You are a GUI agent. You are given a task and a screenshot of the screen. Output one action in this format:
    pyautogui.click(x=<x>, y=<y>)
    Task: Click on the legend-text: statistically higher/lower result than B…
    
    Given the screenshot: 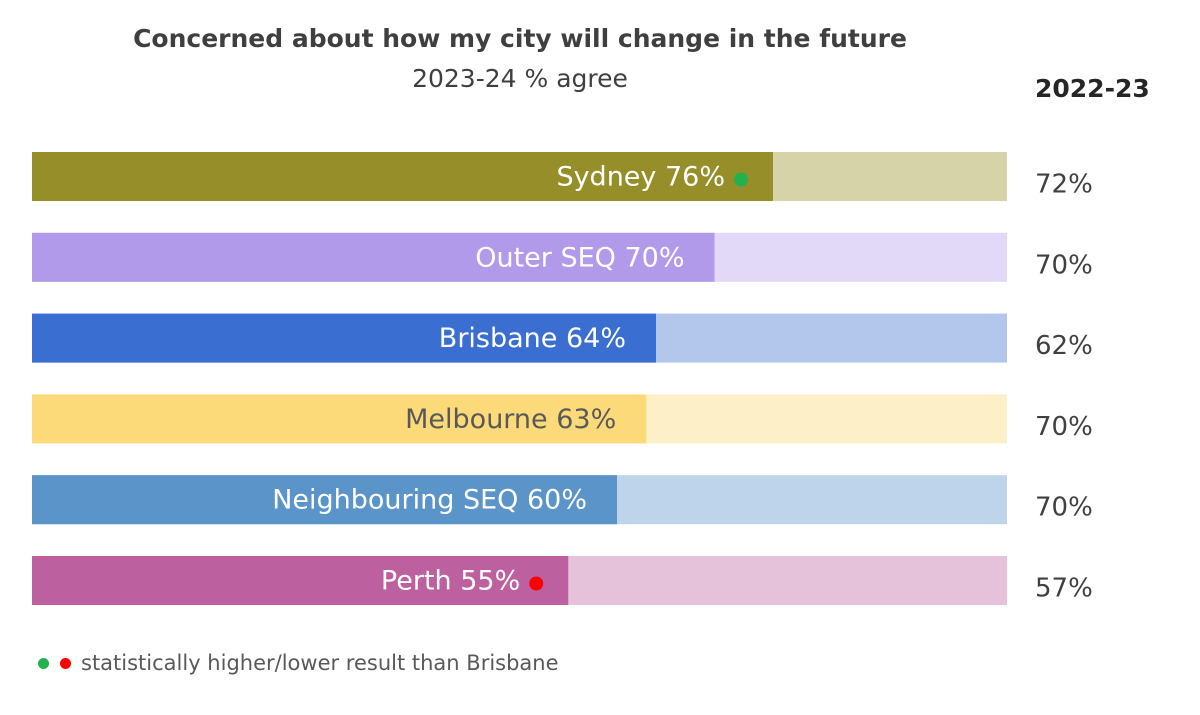 What is the action you would take?
    pyautogui.click(x=320, y=663)
    